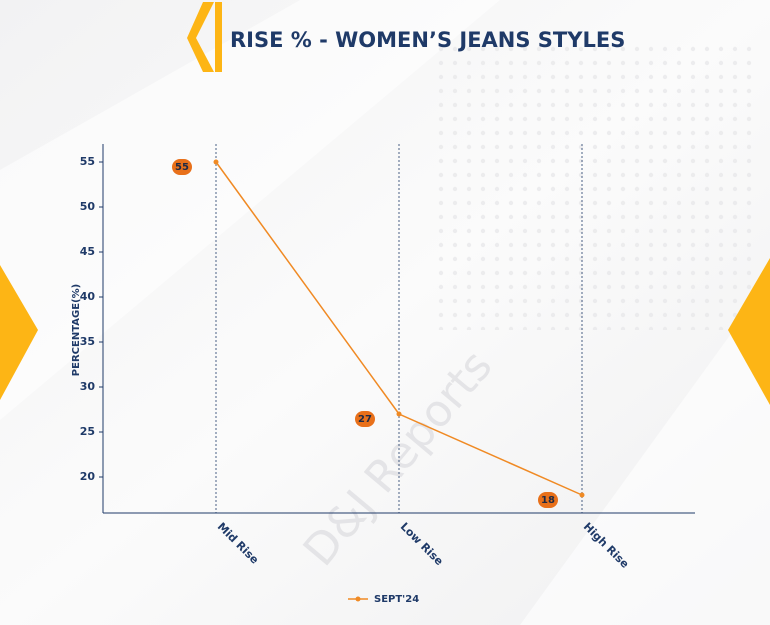  Describe the element at coordinates (88, 386) in the screenshot. I see `y-tick-label: 30` at that location.